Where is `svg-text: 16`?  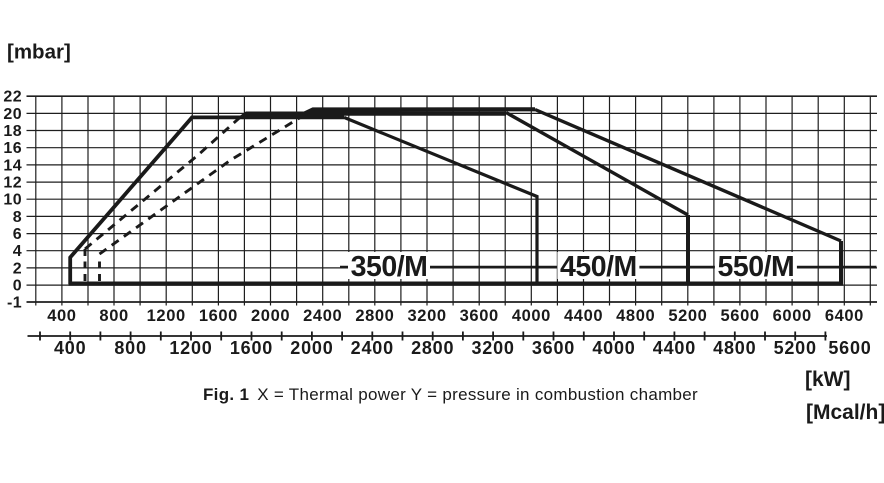
svg-text: 16 is located at coordinates (12, 148).